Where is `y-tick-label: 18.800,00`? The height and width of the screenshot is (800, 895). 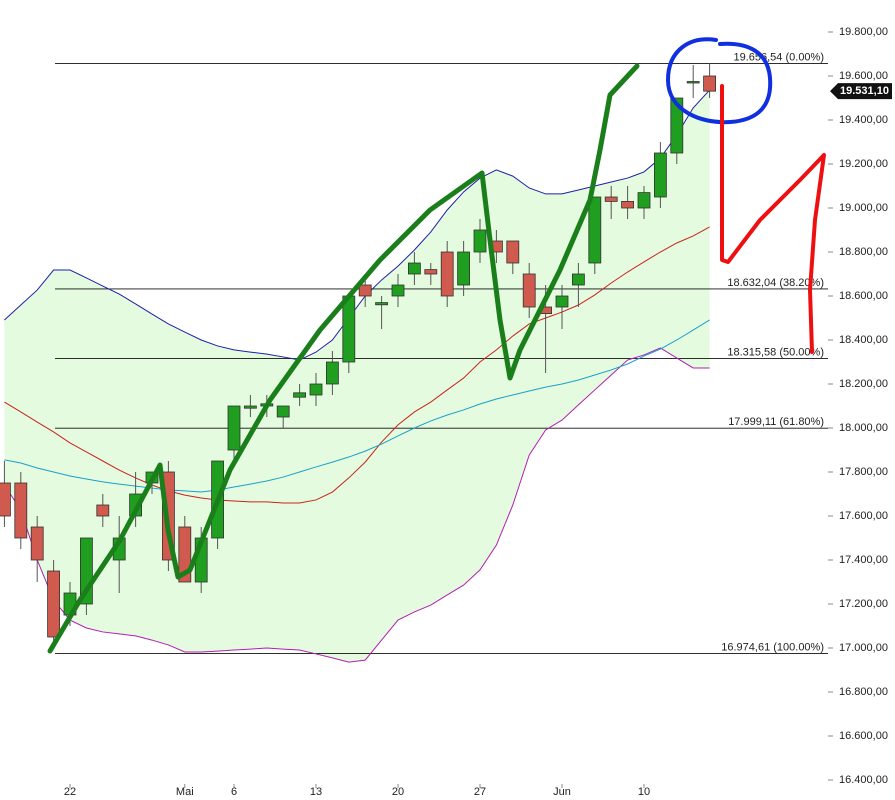 y-tick-label: 18.800,00 is located at coordinates (863, 252).